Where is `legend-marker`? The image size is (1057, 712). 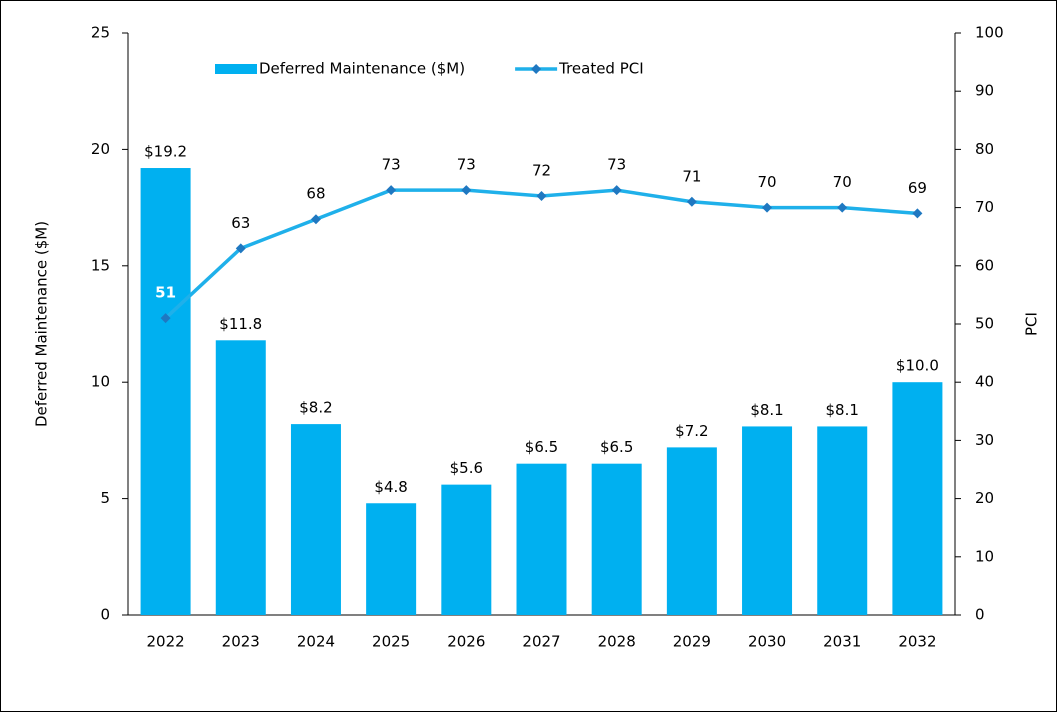 legend-marker is located at coordinates (536, 69).